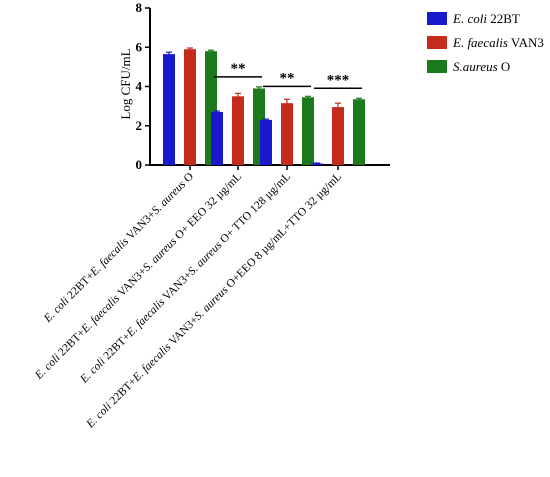 This screenshot has height=477, width=550. I want to click on y-tick-label: 4, so click(139, 86).